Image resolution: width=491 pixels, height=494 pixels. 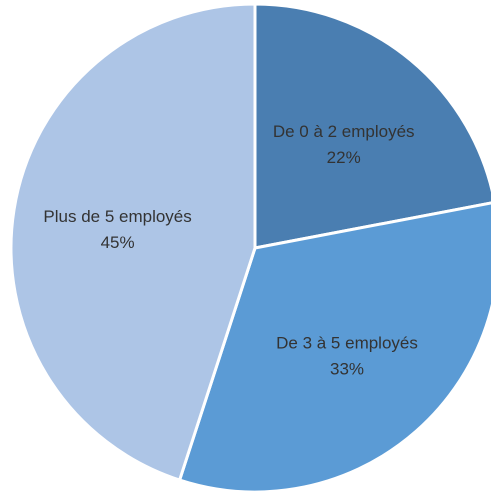 I want to click on slice-percent-label: 33%, so click(x=347, y=368).